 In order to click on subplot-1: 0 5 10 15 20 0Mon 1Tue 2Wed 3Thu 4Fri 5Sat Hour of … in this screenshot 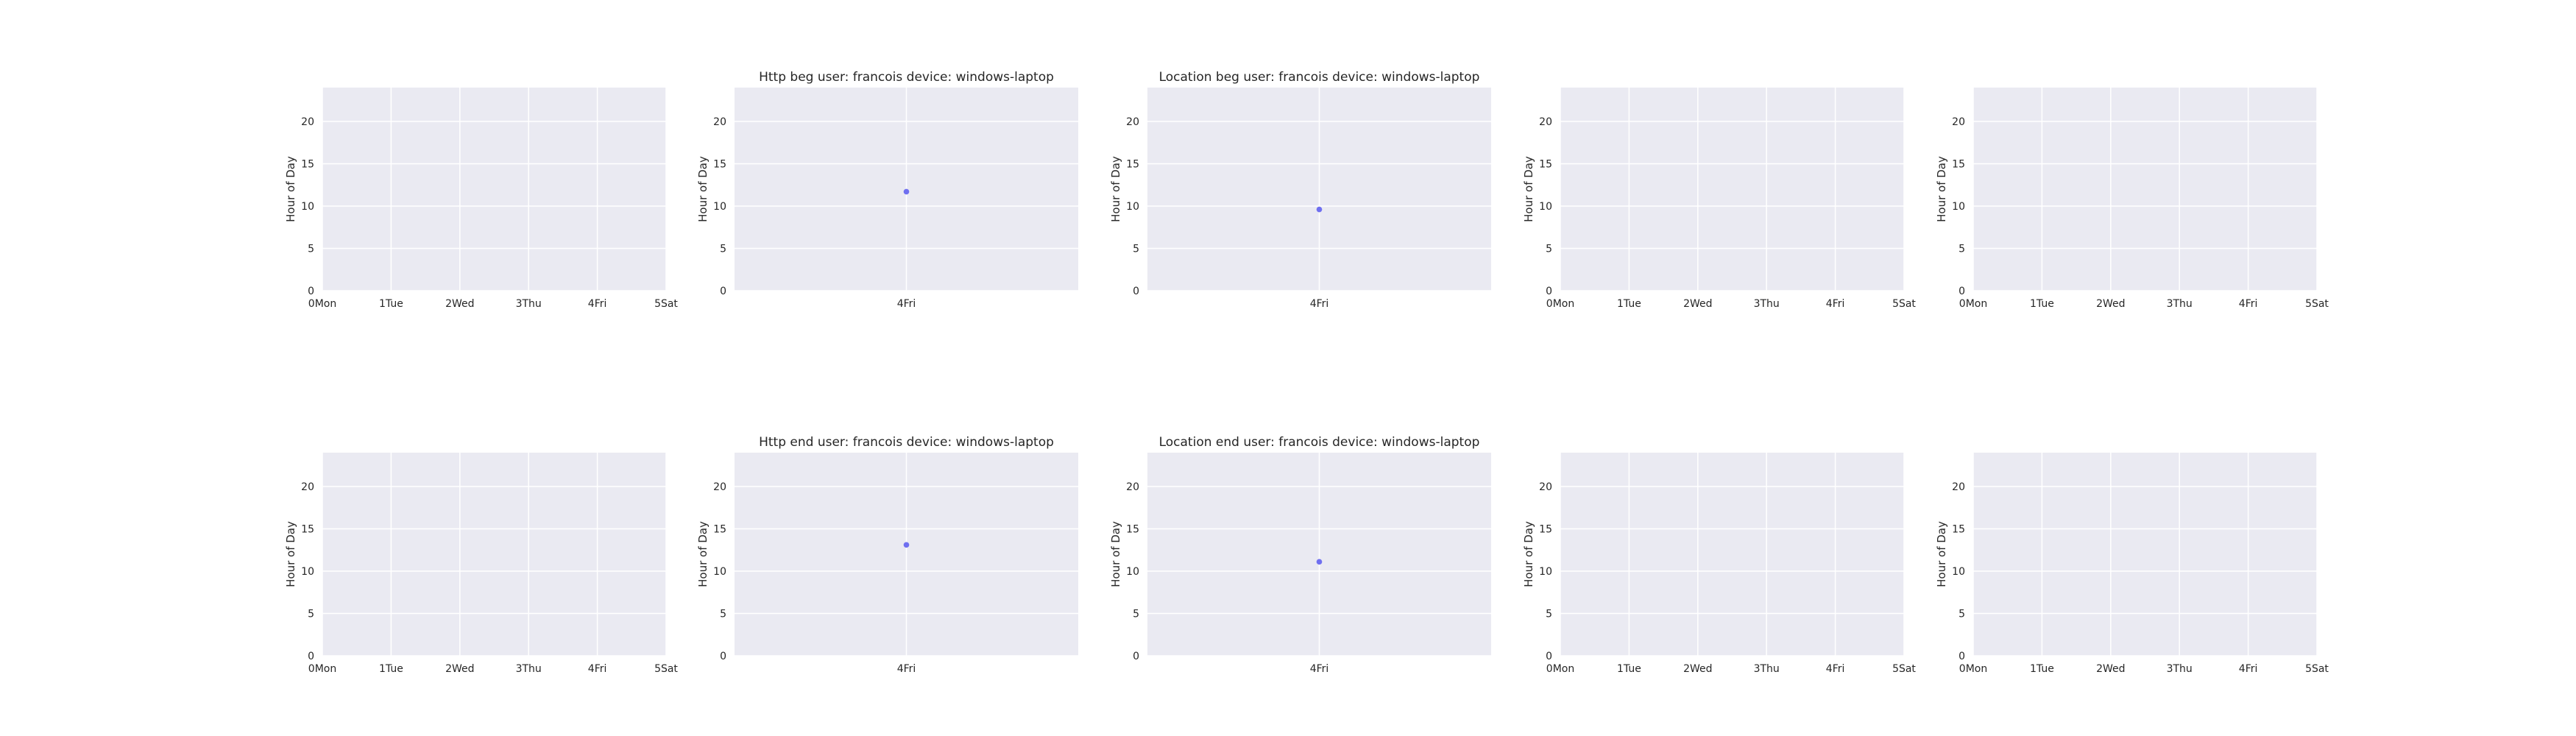, I will do `click(481, 199)`.